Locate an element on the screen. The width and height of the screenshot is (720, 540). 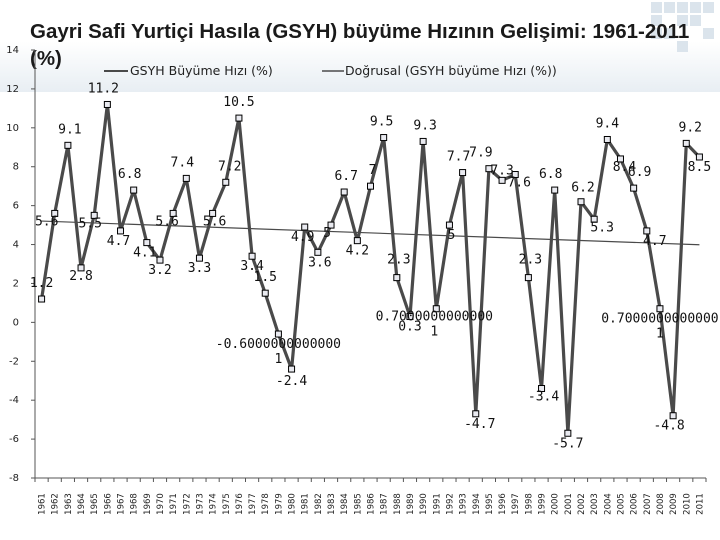
data-label: 6.2 is located at coordinates (582, 188).